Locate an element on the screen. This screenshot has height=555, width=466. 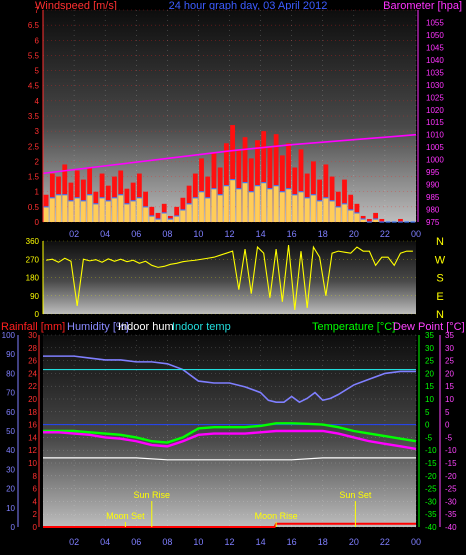
windspeed-tick-label: 6 is located at coordinates (37, 40).